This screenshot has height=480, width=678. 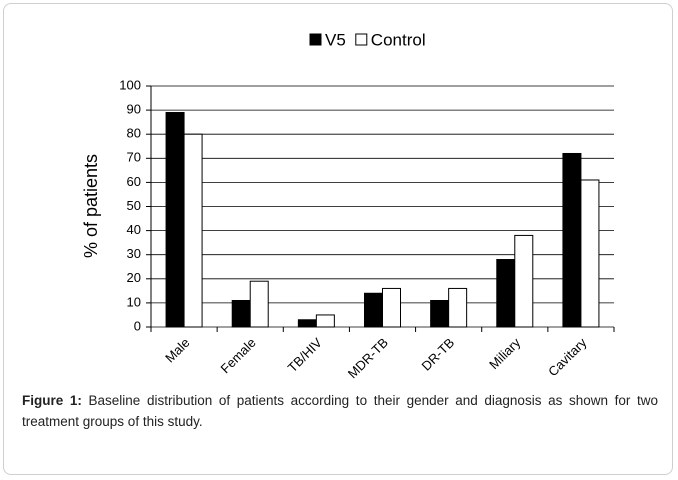 What do you see at coordinates (134, 133) in the screenshot?
I see `y-tick-label: 80` at bounding box center [134, 133].